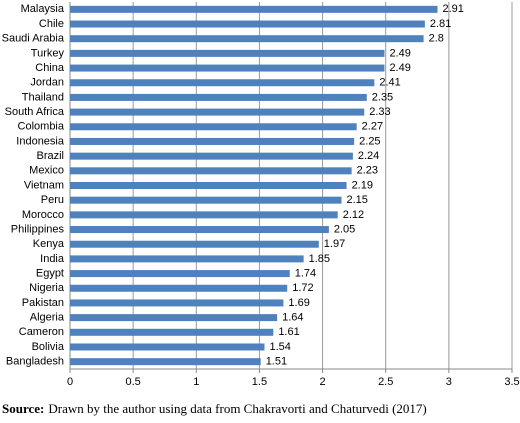 Image resolution: width=520 pixels, height=423 pixels. What do you see at coordinates (292, 318) in the screenshot?
I see `value-label: 1.64` at bounding box center [292, 318].